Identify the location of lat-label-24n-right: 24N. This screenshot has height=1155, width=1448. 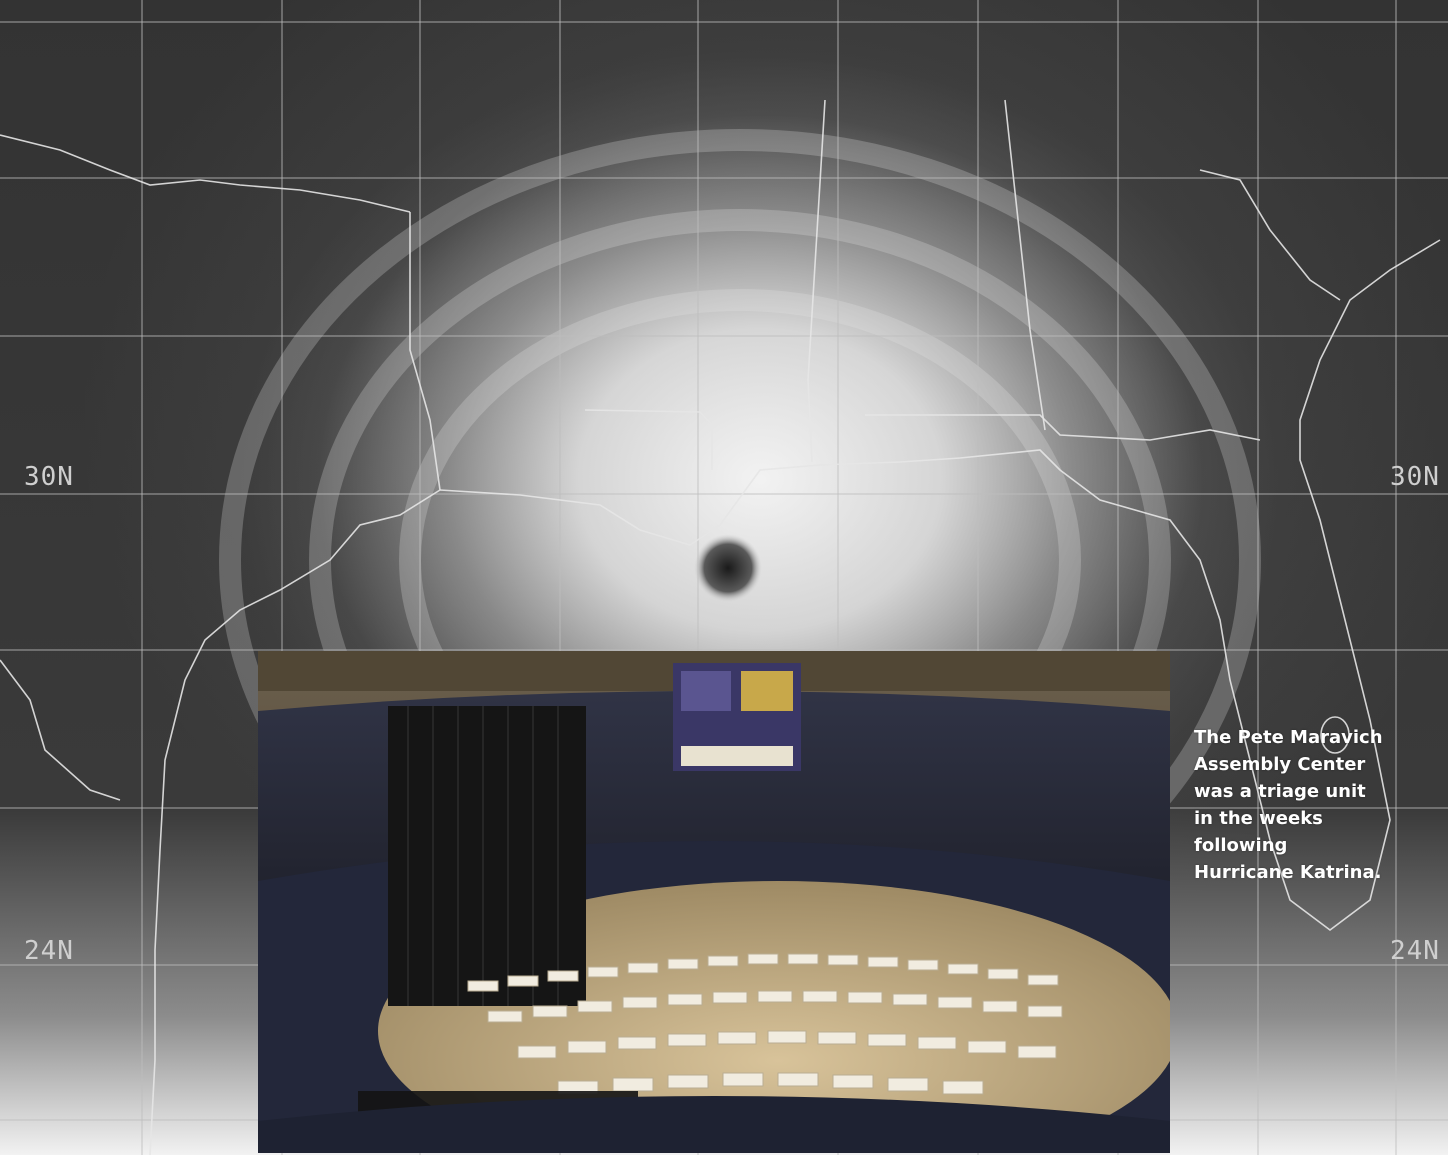
(1415, 951).